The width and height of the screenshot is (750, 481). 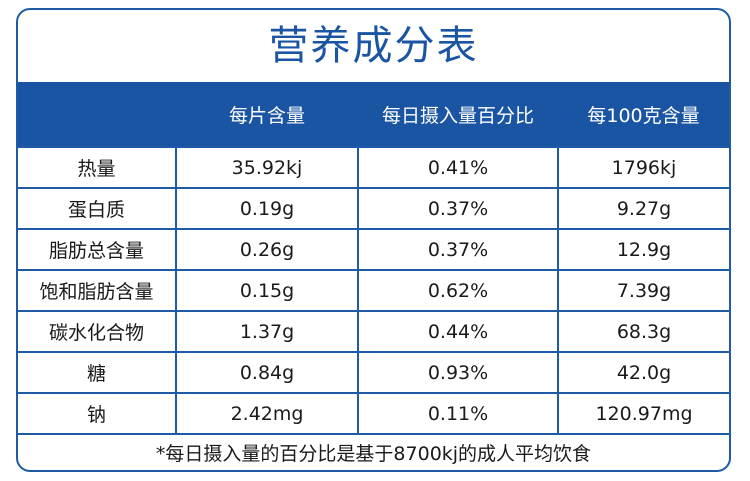 What do you see at coordinates (643, 249) in the screenshot?
I see `per-100g-value: 12.9g` at bounding box center [643, 249].